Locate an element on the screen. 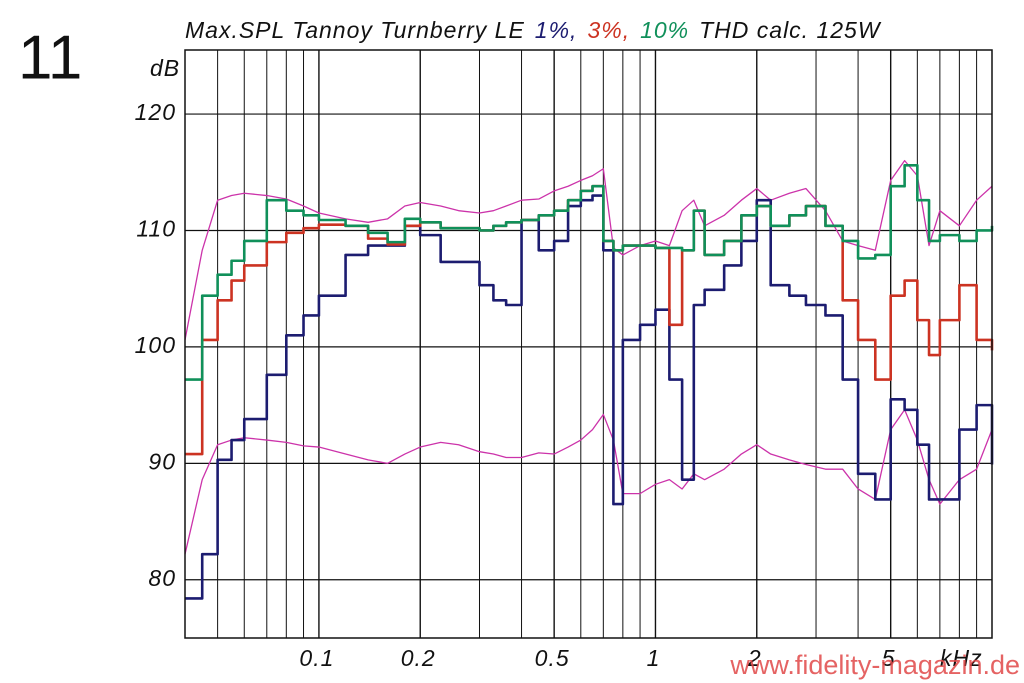 Image resolution: width=1024 pixels, height=683 pixels. legend-entry: 1% is located at coordinates (552, 30).